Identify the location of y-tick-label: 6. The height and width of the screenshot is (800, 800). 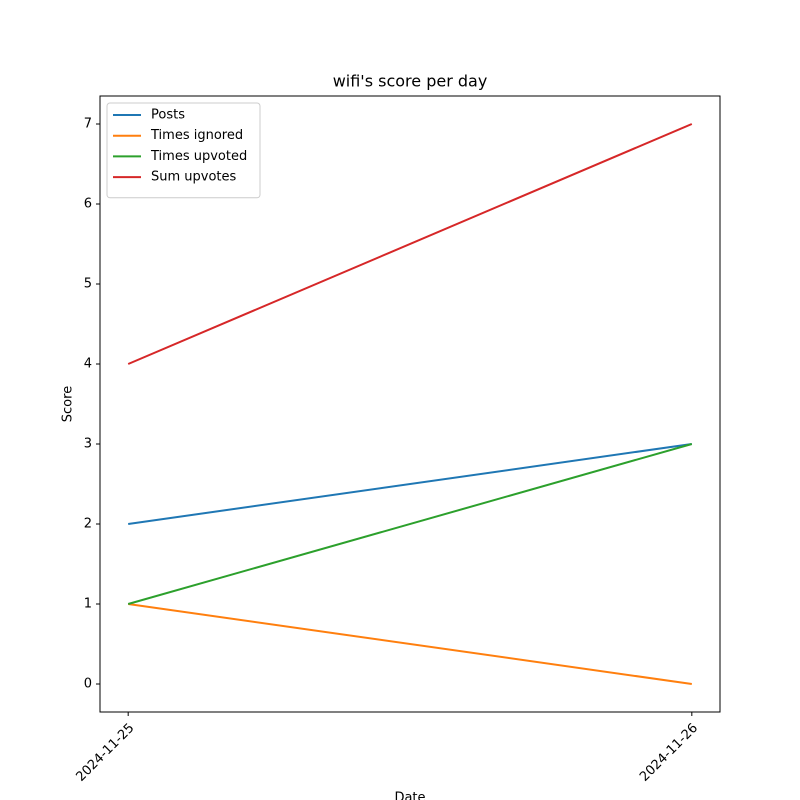
(88, 204).